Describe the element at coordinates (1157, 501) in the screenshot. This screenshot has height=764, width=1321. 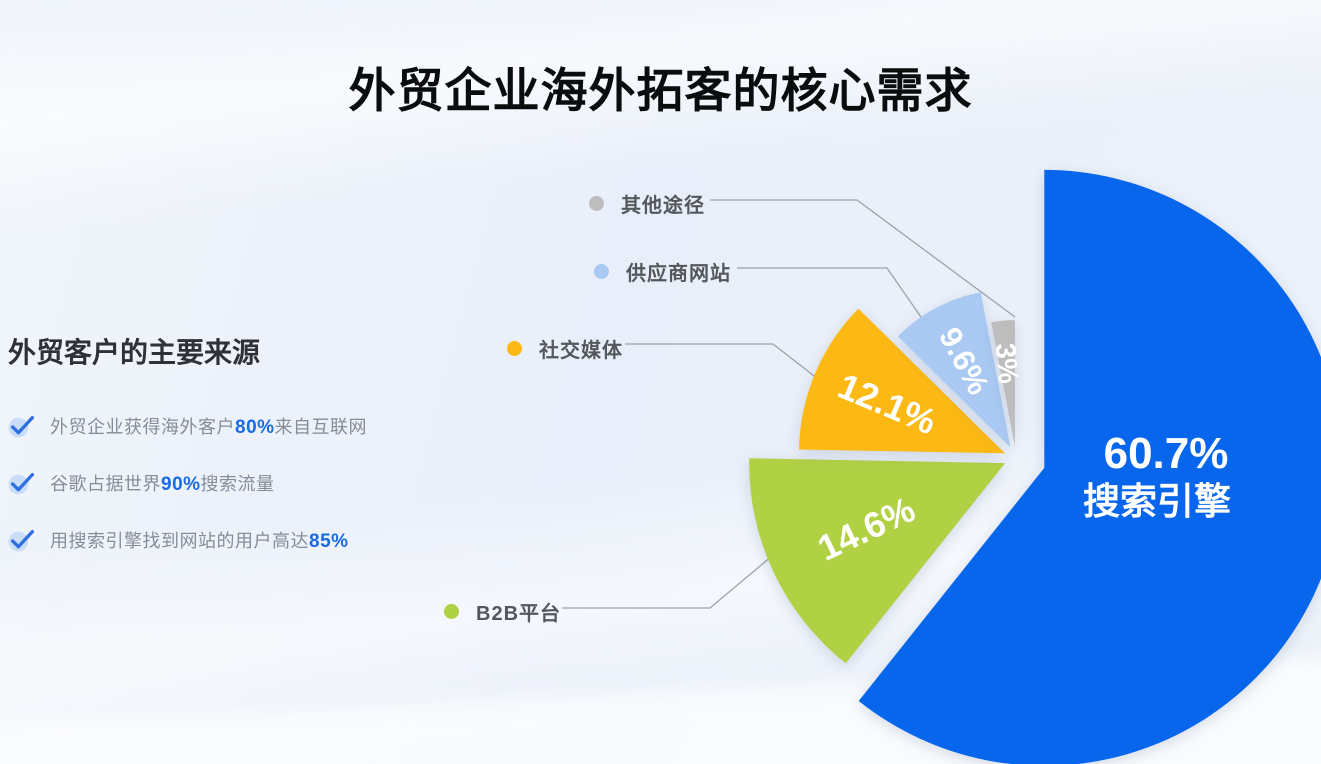
I see `pie-slice-name-label-search-engine: 搜索引擎` at that location.